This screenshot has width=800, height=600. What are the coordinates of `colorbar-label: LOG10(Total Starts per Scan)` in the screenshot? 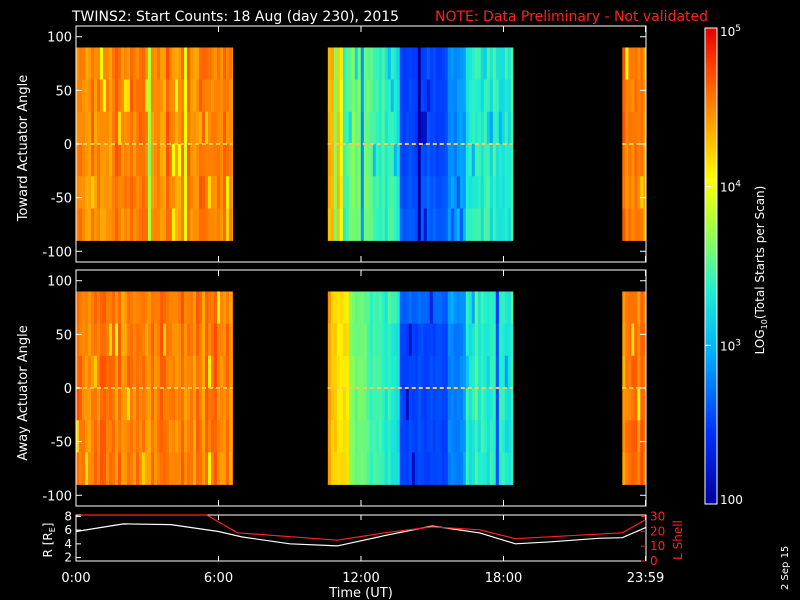 It's located at (761, 270).